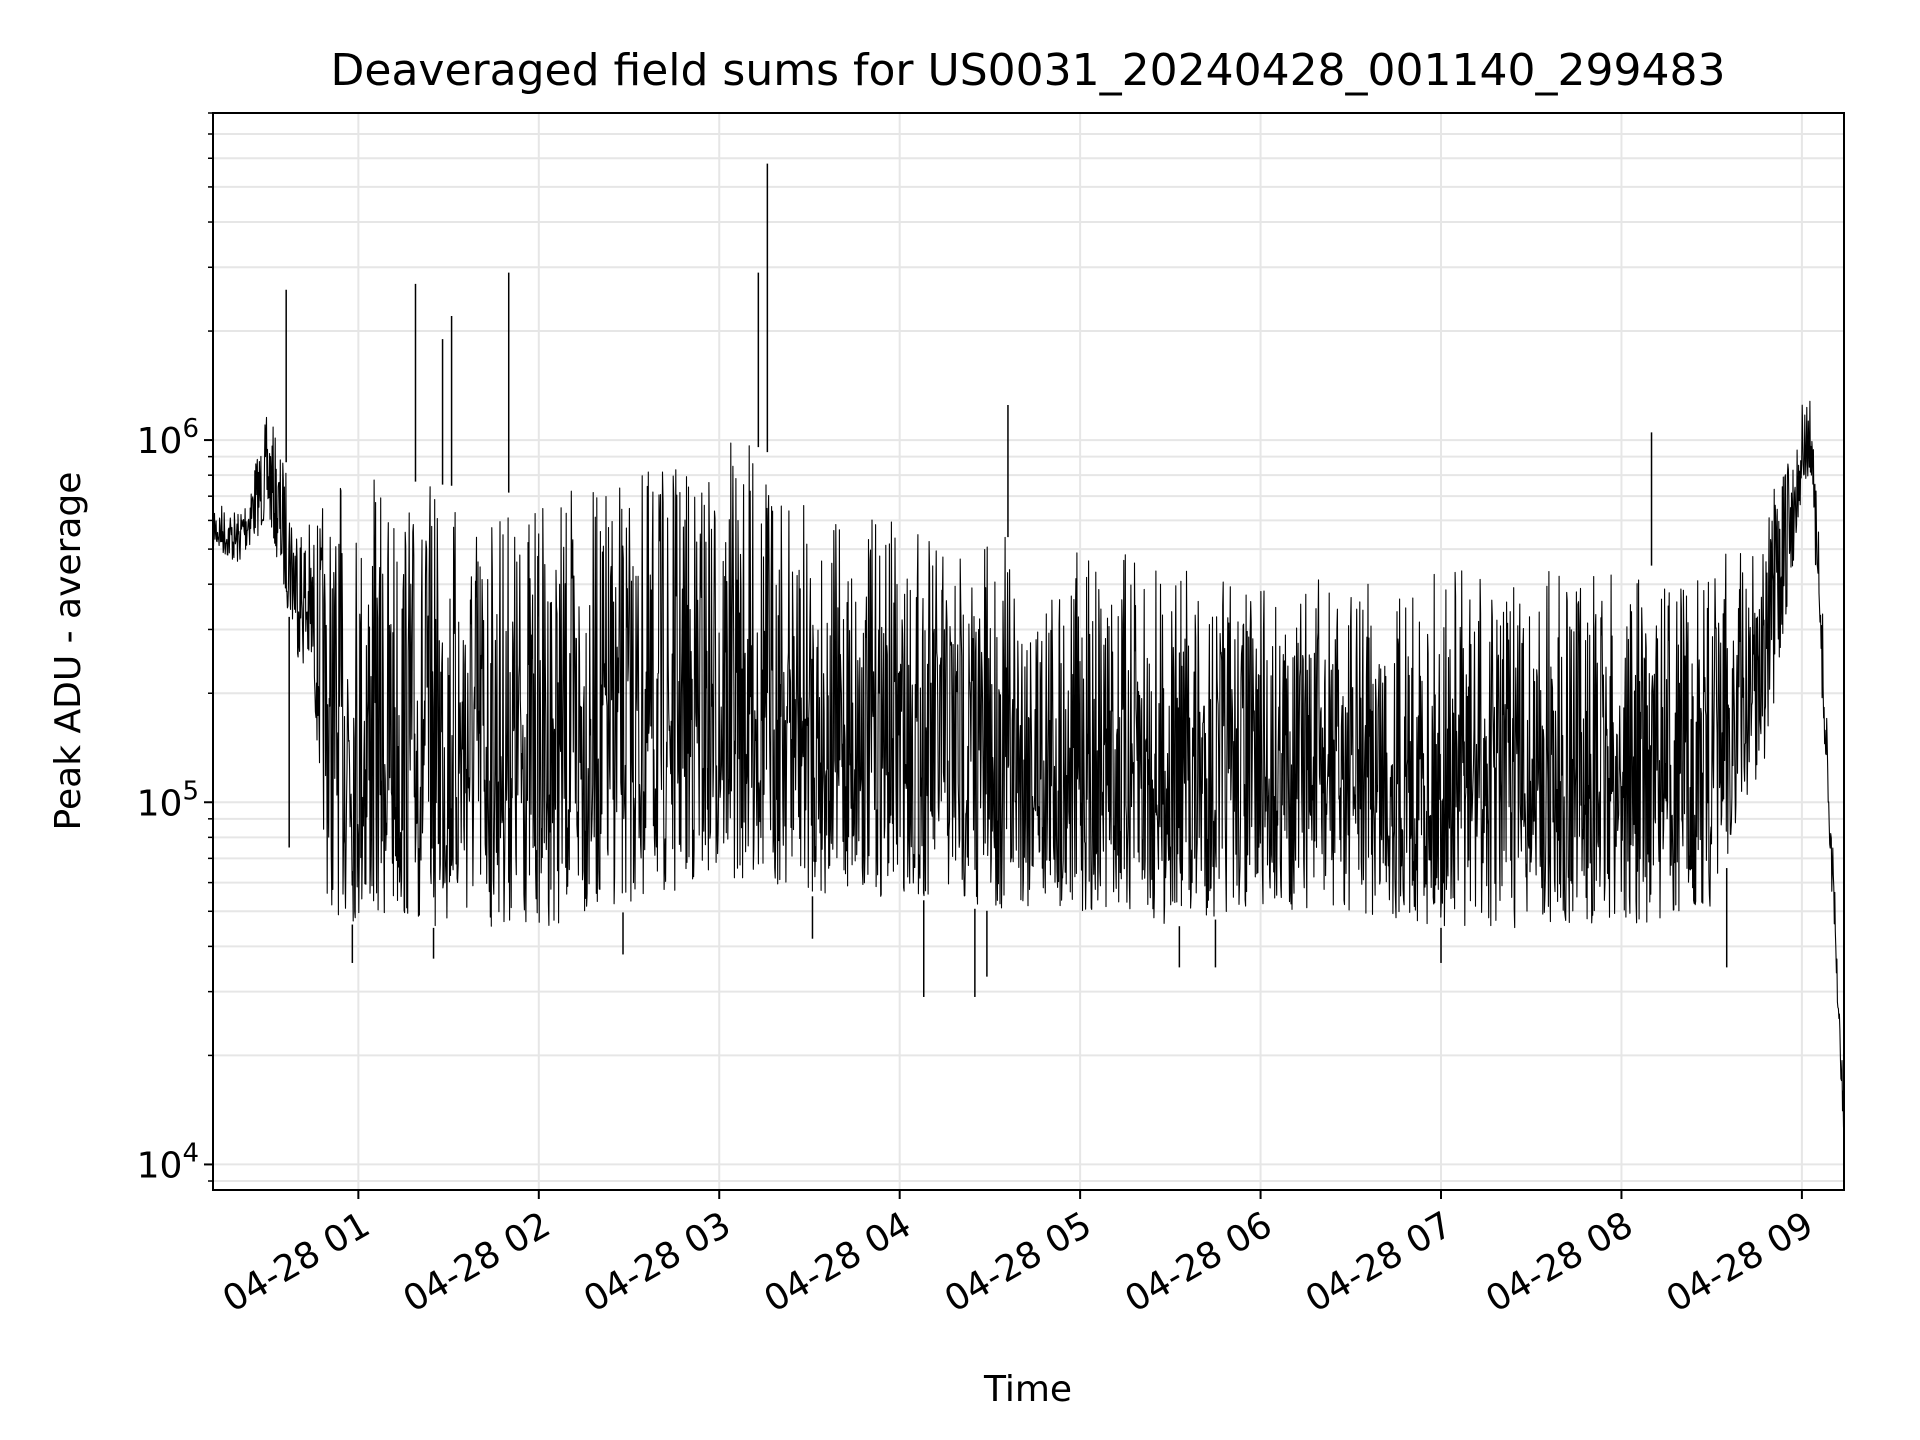  I want to click on x-axis-label: Time, so click(1027, 1389).